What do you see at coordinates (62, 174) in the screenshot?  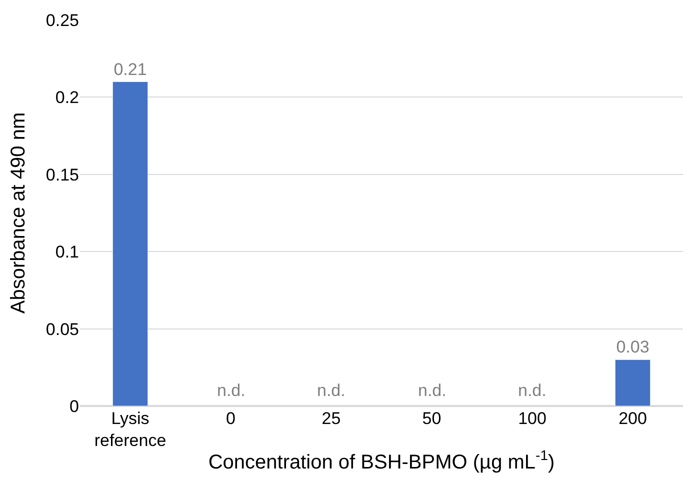 I see `y-tick-label: 0.15` at bounding box center [62, 174].